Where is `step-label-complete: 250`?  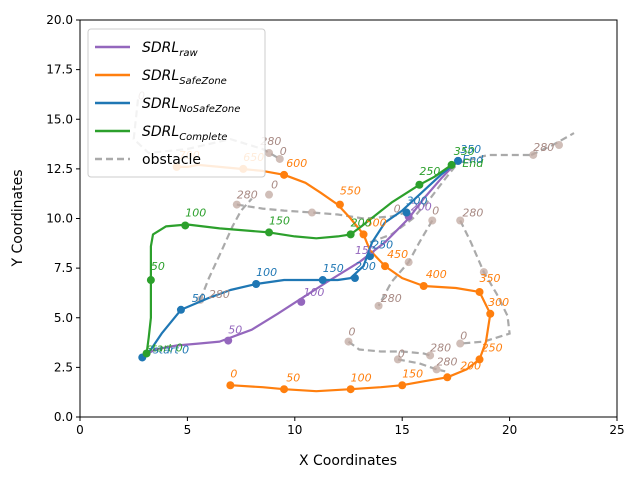 step-label-complete: 250 is located at coordinates (429, 171).